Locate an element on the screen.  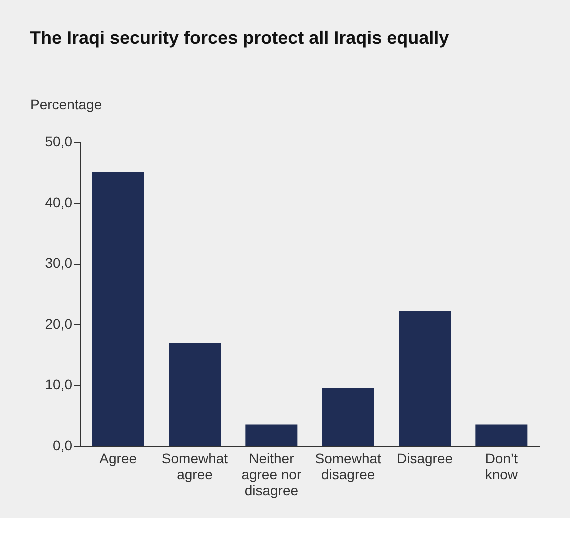
y-tick-label: 20,0 is located at coordinates (59, 324).